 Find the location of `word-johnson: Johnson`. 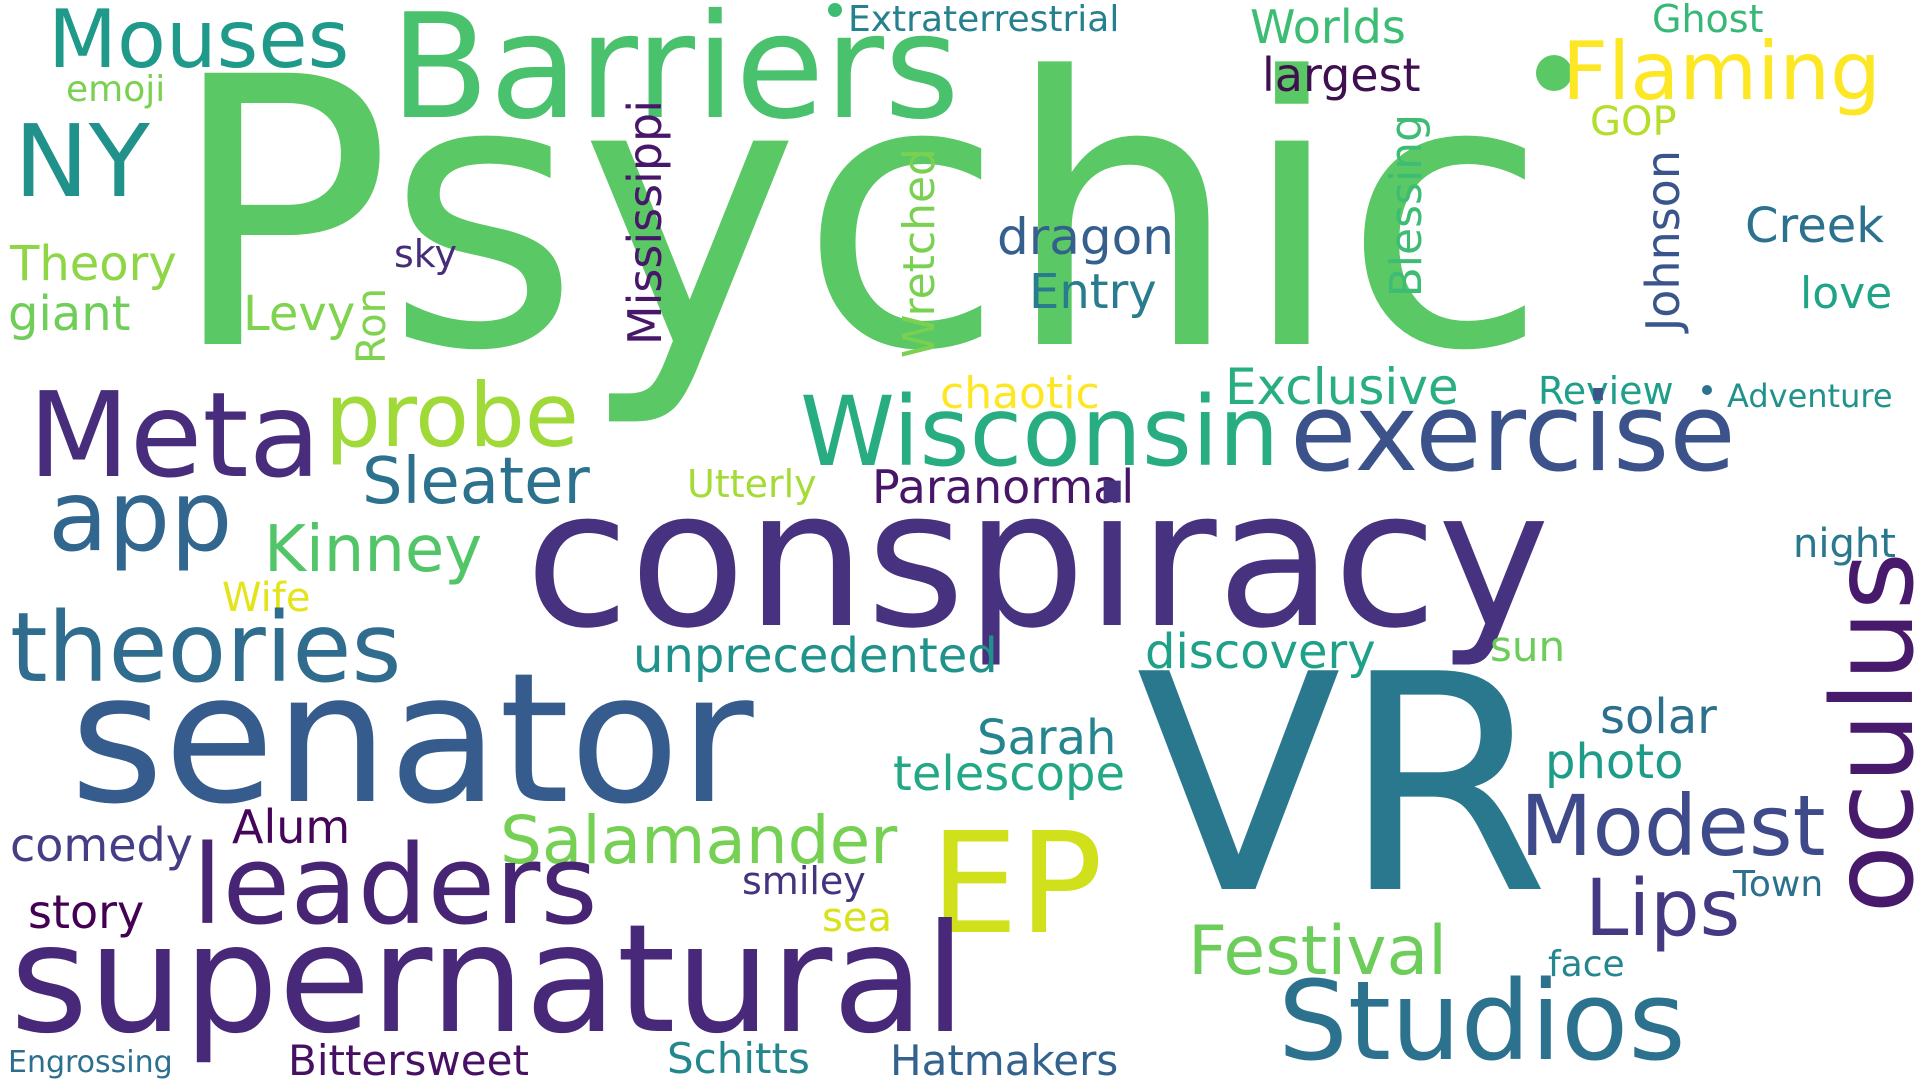

word-johnson: Johnson is located at coordinates (1663, 241).